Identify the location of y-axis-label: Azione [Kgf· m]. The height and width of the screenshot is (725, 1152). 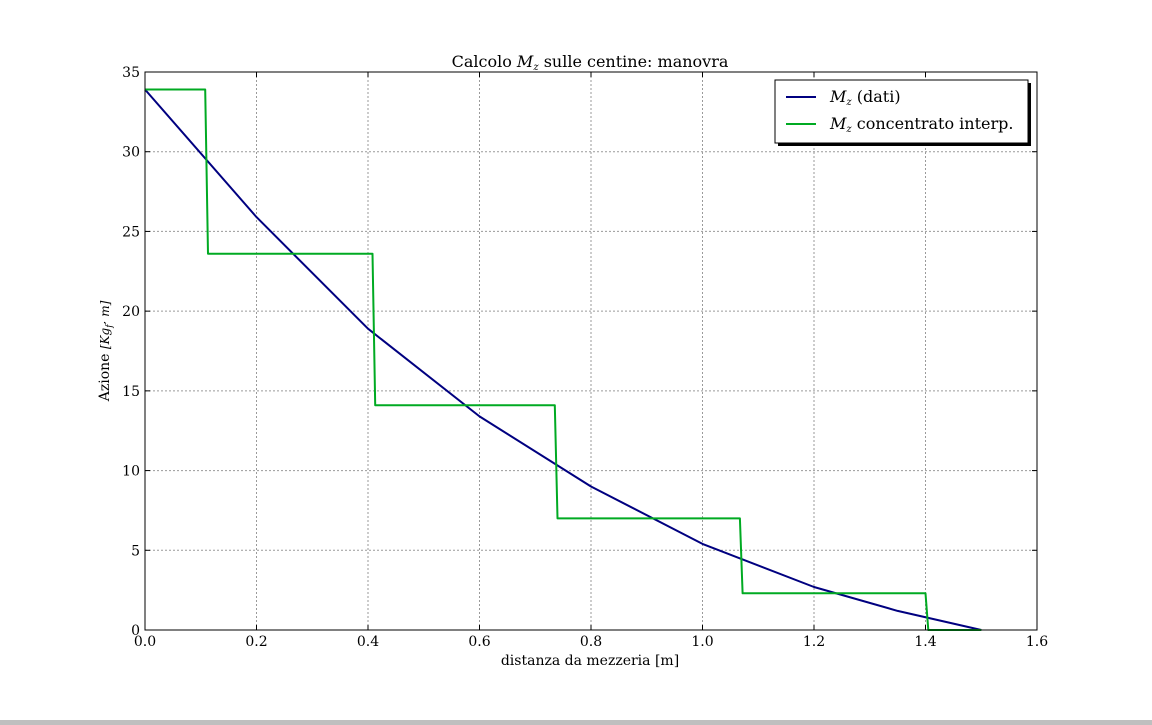
(106, 351).